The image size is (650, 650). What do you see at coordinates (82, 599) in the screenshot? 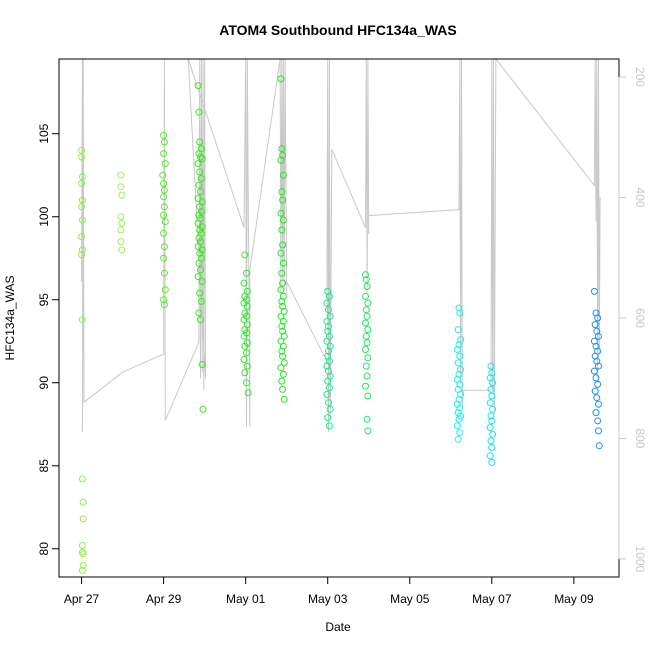
I see `x-tick-label: Apr 27` at bounding box center [82, 599].